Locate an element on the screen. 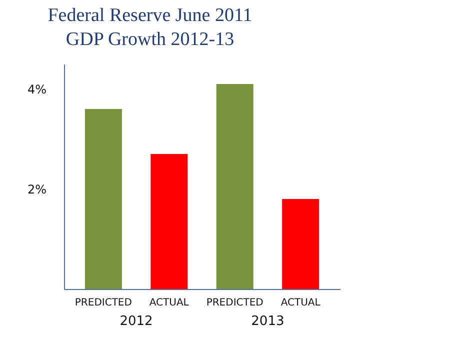  chart-title: Federal Reserve June 2011 GDP Growth 2012-13 is located at coordinates (150, 28).